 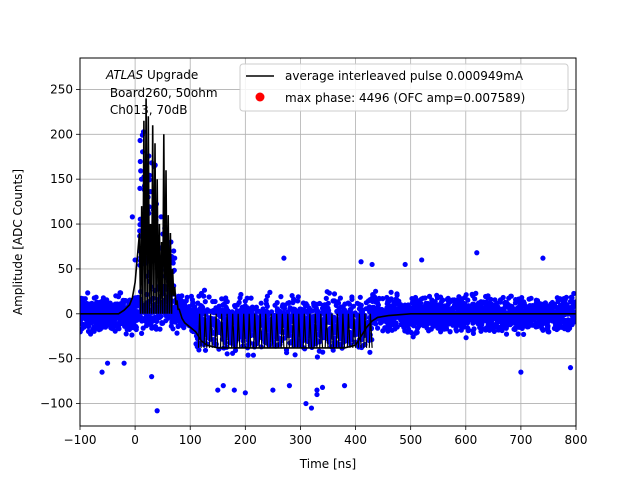 What do you see at coordinates (245, 440) in the screenshot?
I see `x-tick-label: 200` at bounding box center [245, 440].